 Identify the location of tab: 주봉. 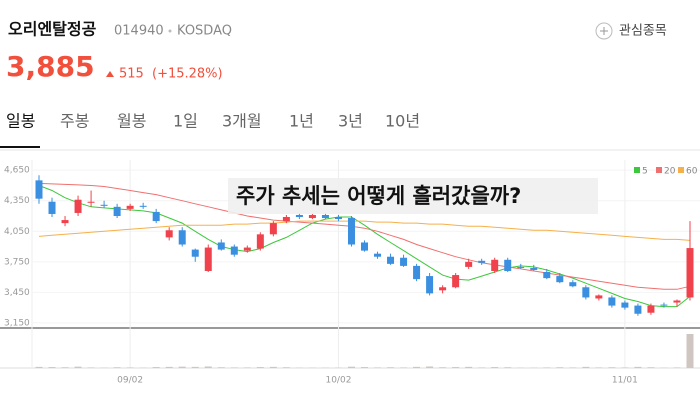
(74, 121).